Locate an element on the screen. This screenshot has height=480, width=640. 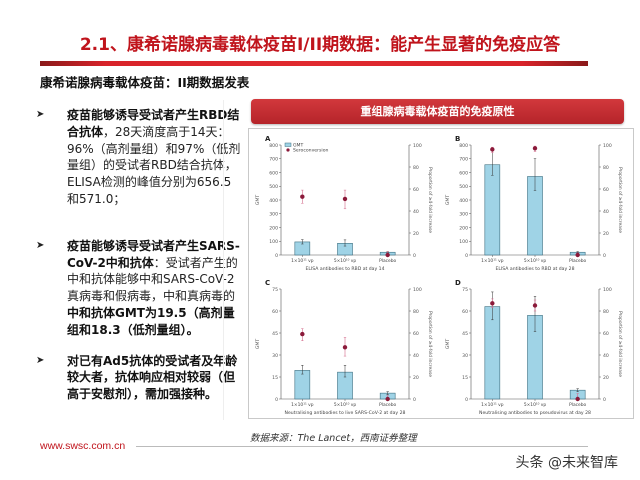
figure-header: 重组腺病毒载体疫苗的免疫原性 is located at coordinates (437, 111).